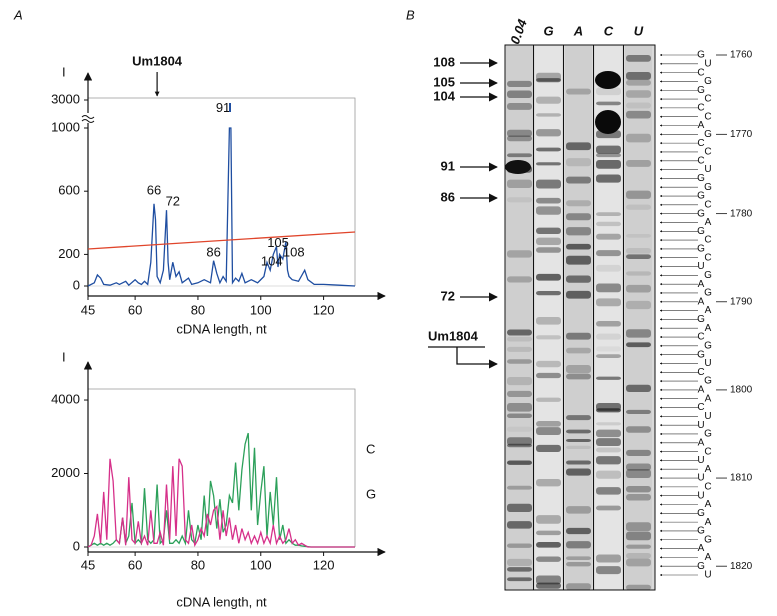  What do you see at coordinates (154, 190) in the screenshot?
I see `peak-label: 66` at bounding box center [154, 190].